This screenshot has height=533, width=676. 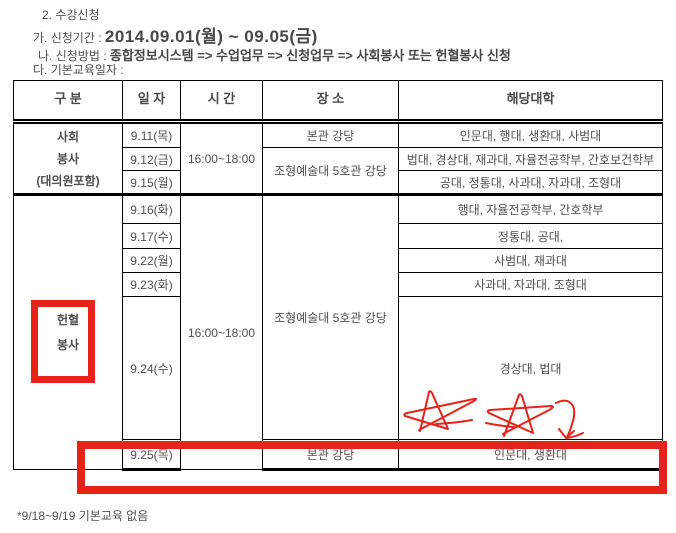 I want to click on document-title: 2. 수강신청, so click(x=71, y=15).